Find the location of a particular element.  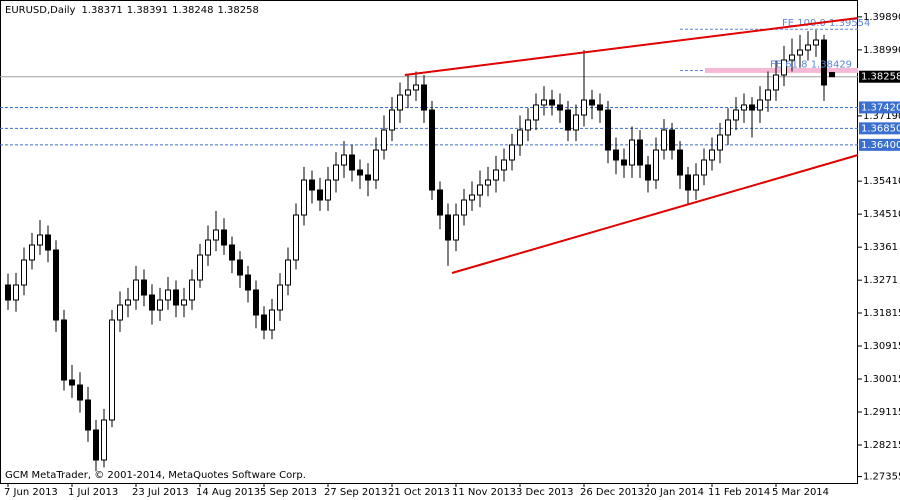

x-tick-label: 5 Mar 2014 is located at coordinates (800, 492).